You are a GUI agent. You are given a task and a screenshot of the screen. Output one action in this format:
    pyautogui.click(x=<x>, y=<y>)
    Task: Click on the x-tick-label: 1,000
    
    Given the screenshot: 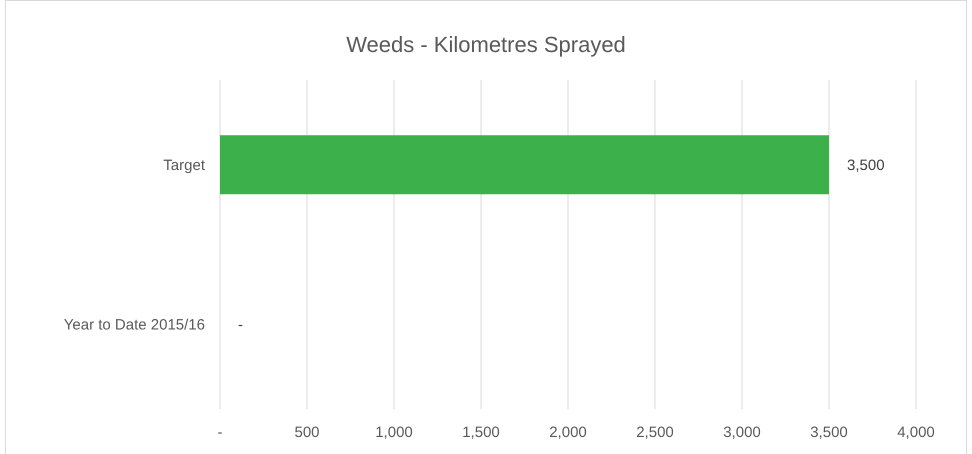 What is the action you would take?
    pyautogui.click(x=394, y=432)
    